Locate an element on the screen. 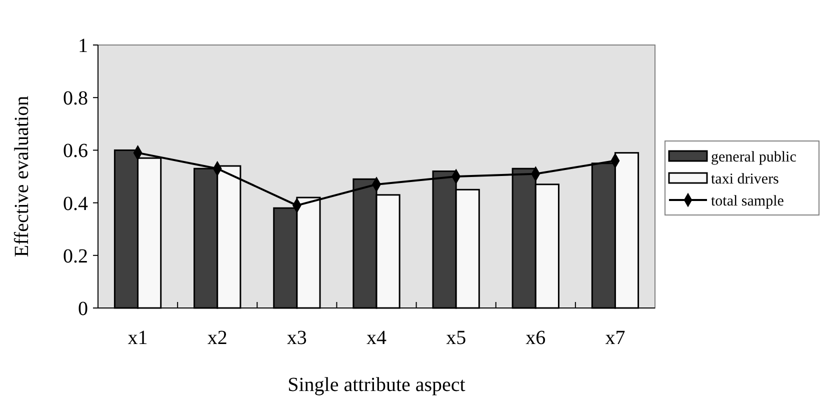 This screenshot has height=403, width=823. legend-label: total sample is located at coordinates (747, 201).